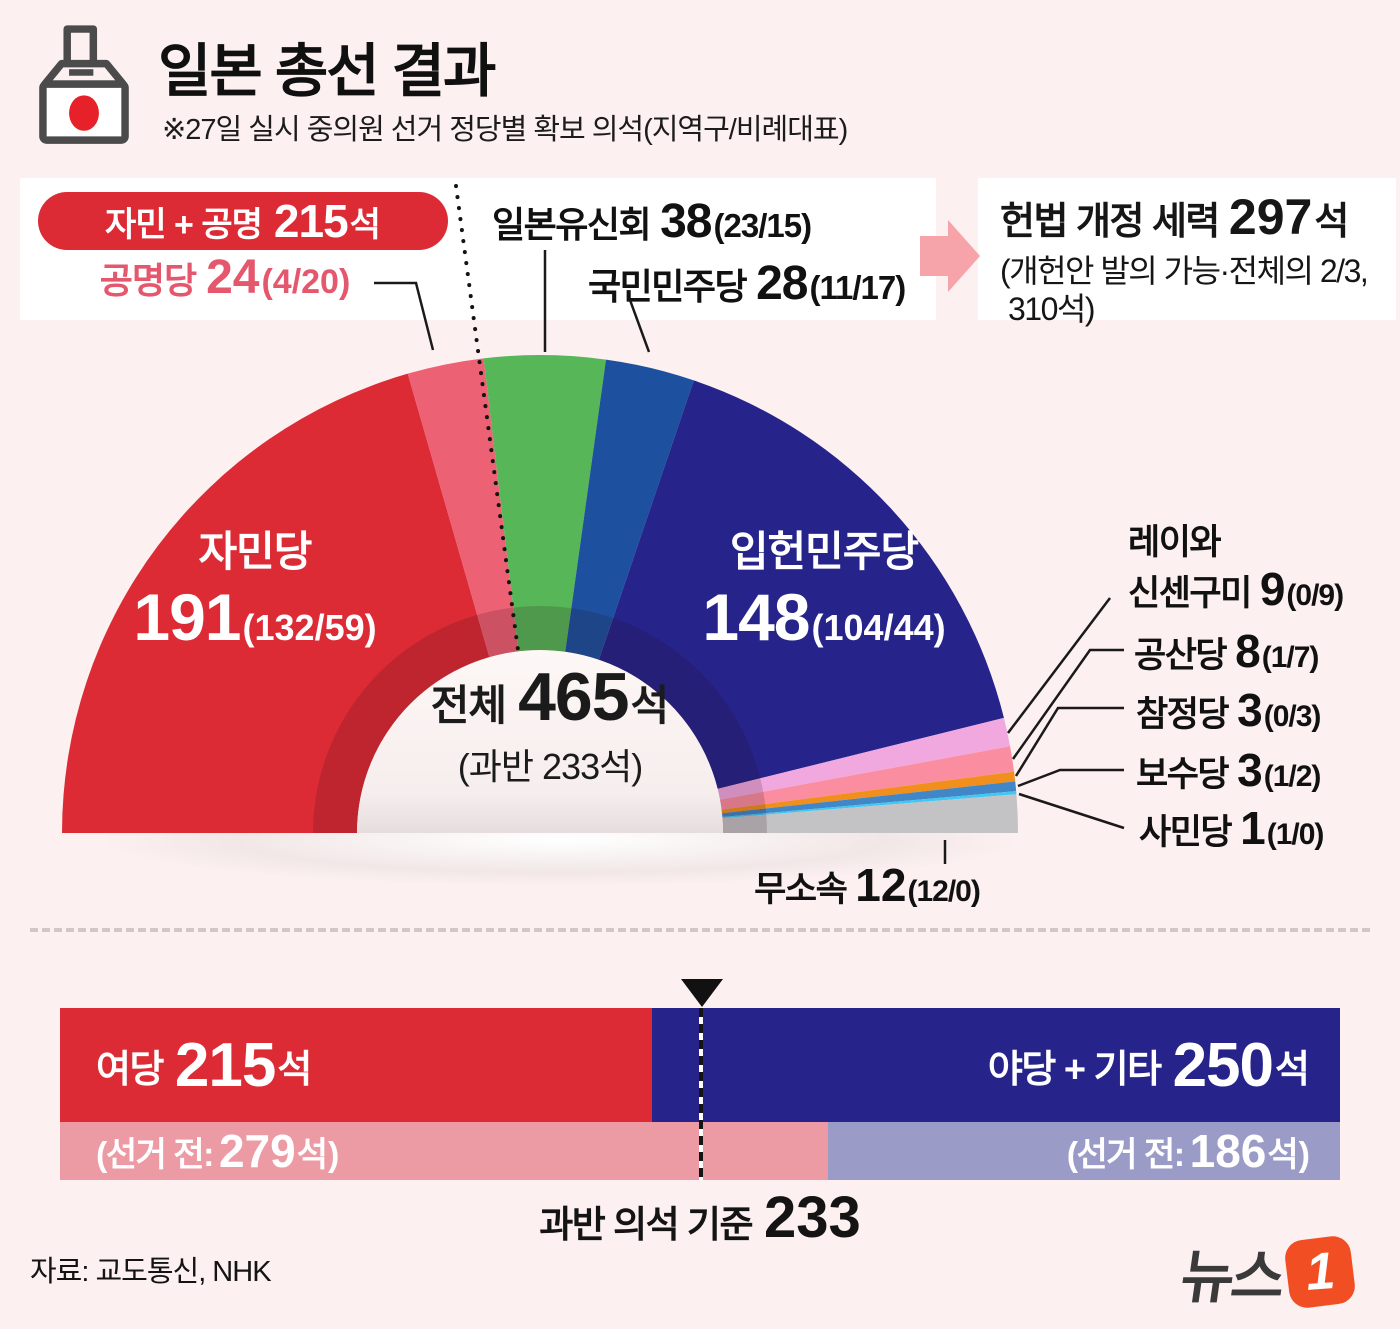 The height and width of the screenshot is (1329, 1400). I want to click on news1-logo-number: 1, so click(1320, 1272).